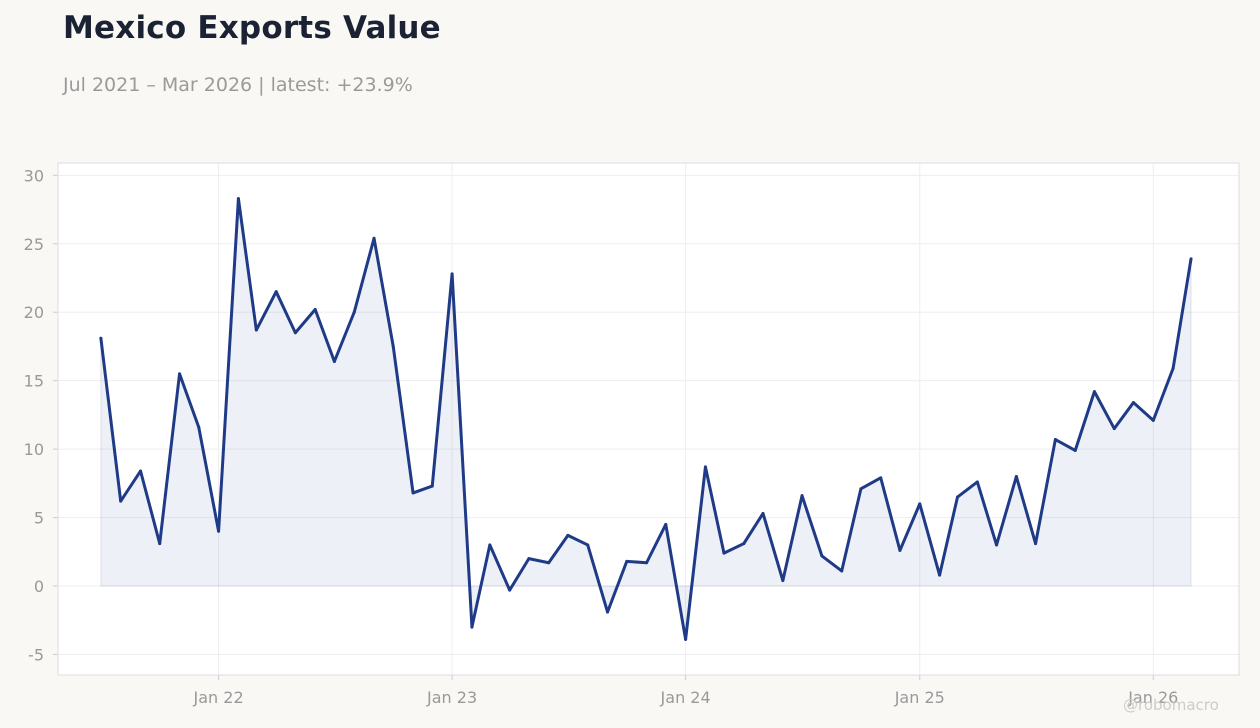  I want to click on y-tick-label: 25, so click(34, 244).